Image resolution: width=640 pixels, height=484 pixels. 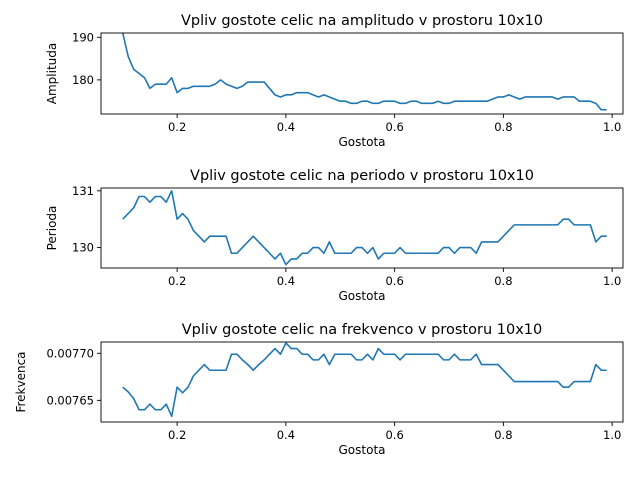 I want to click on y-axis-label: Frekvenca, so click(x=21, y=381).